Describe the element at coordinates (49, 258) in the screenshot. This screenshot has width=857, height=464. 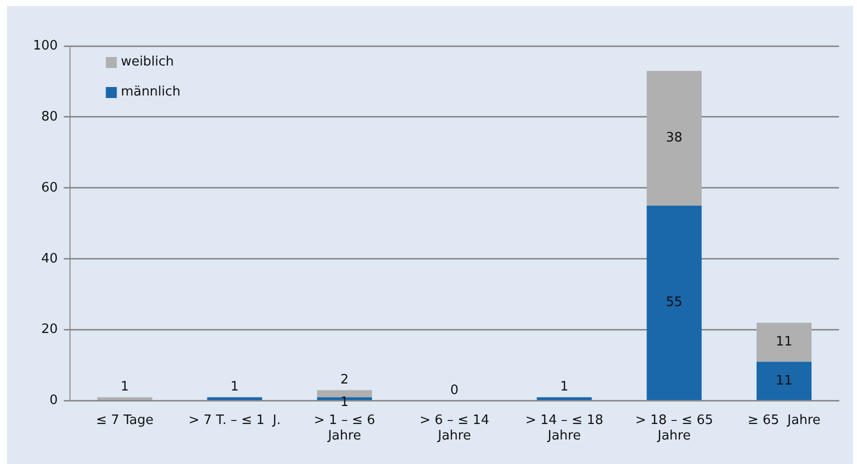
I see `y-tick-label: 40` at that location.